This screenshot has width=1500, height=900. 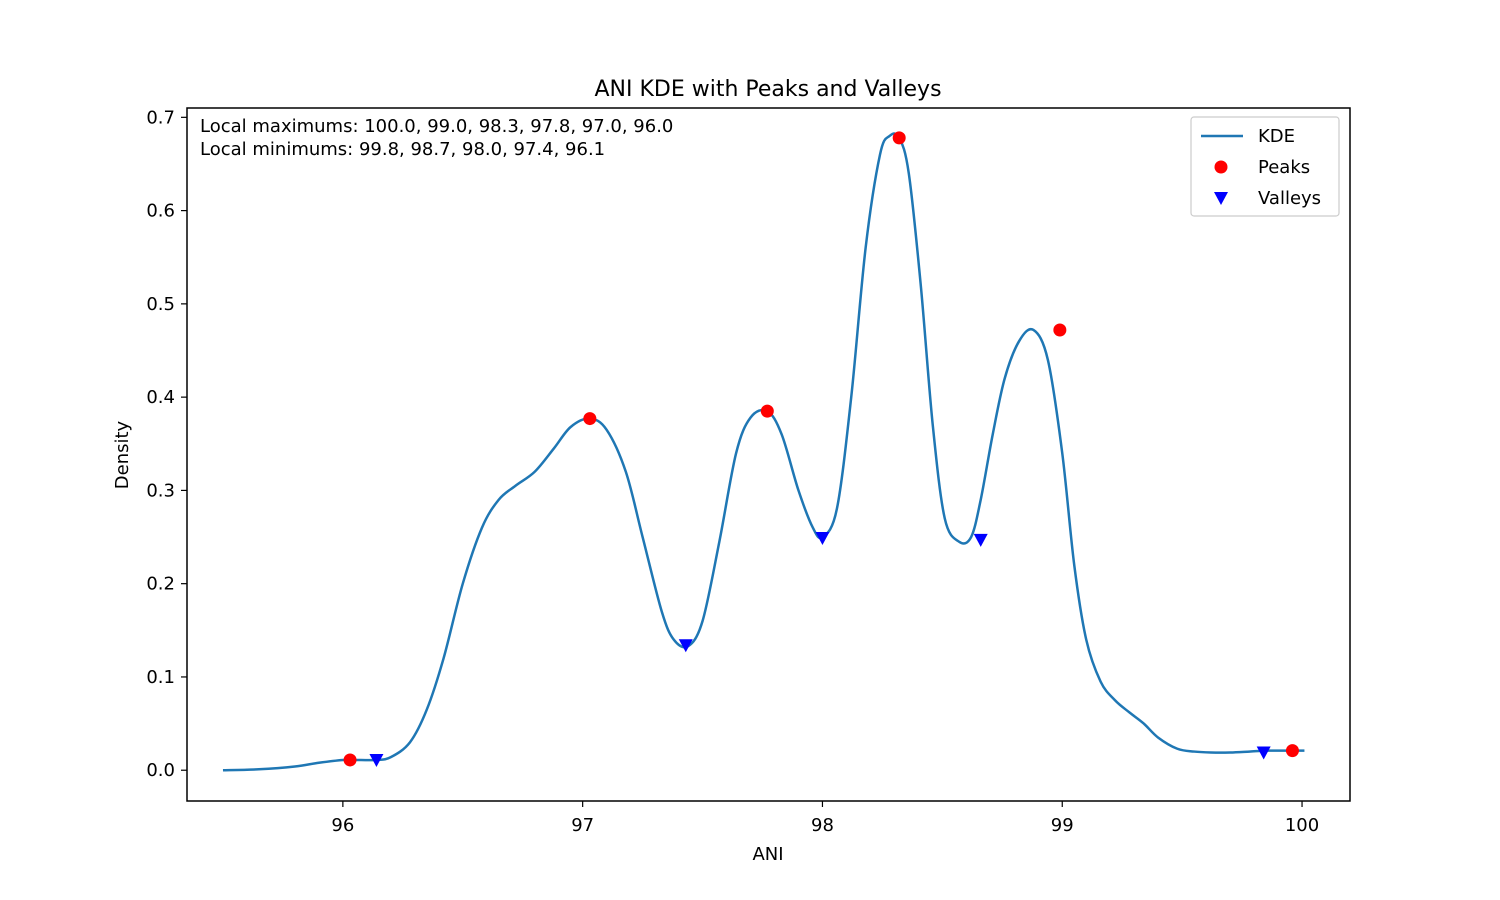 I want to click on x-axis: 96 97 98 99 100, so click(x=825, y=818).